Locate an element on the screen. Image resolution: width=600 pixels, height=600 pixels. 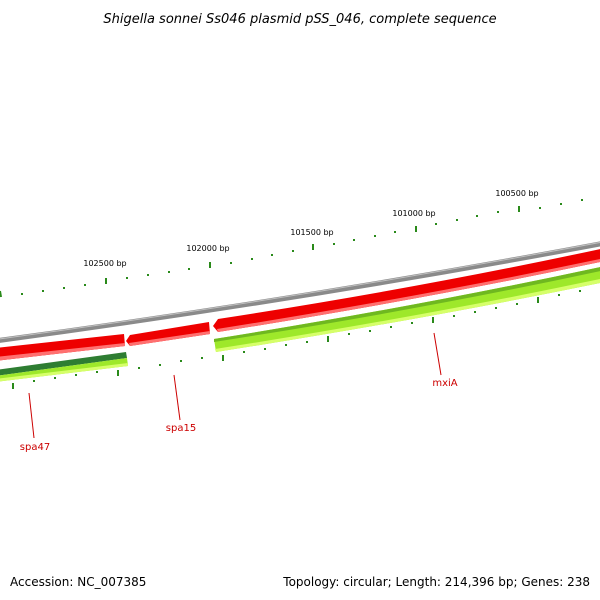
gene-label-mxia: mxiA is located at coordinates (444, 383).